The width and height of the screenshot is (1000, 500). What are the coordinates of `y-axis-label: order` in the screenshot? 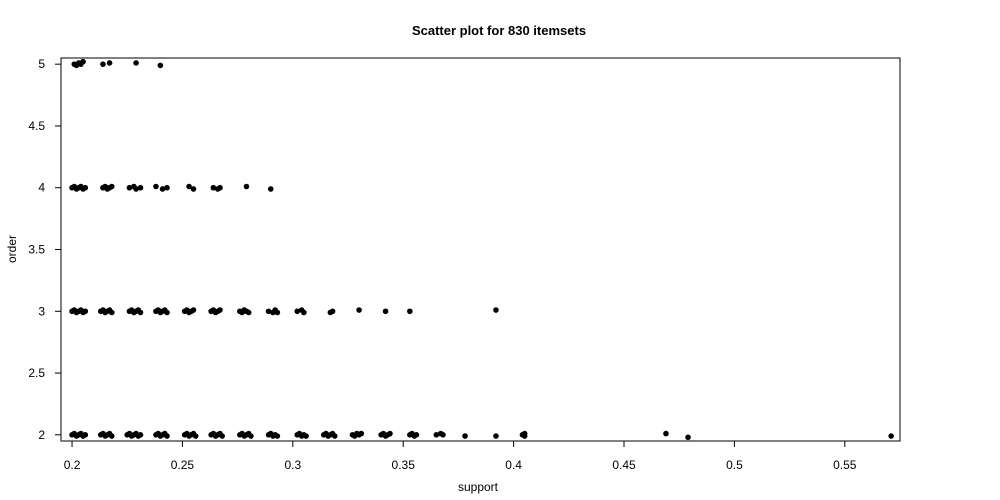 It's located at (12, 249).